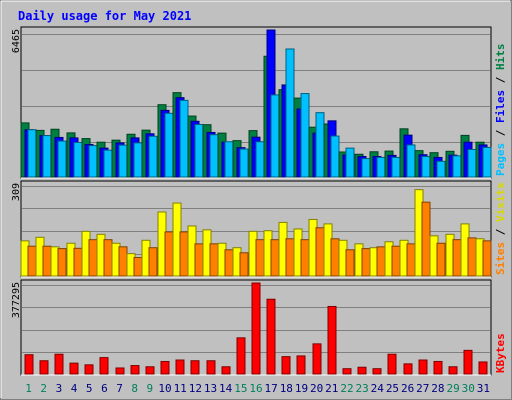 This screenshot has height=400, width=512. I want to click on y-max-label: 6465, so click(16, 41).